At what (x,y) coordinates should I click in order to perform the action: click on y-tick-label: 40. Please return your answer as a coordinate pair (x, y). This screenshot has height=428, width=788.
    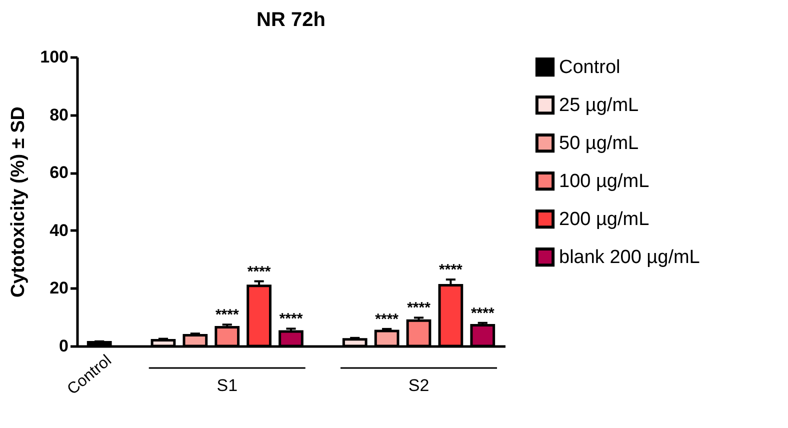
    Looking at the image, I should click on (59, 230).